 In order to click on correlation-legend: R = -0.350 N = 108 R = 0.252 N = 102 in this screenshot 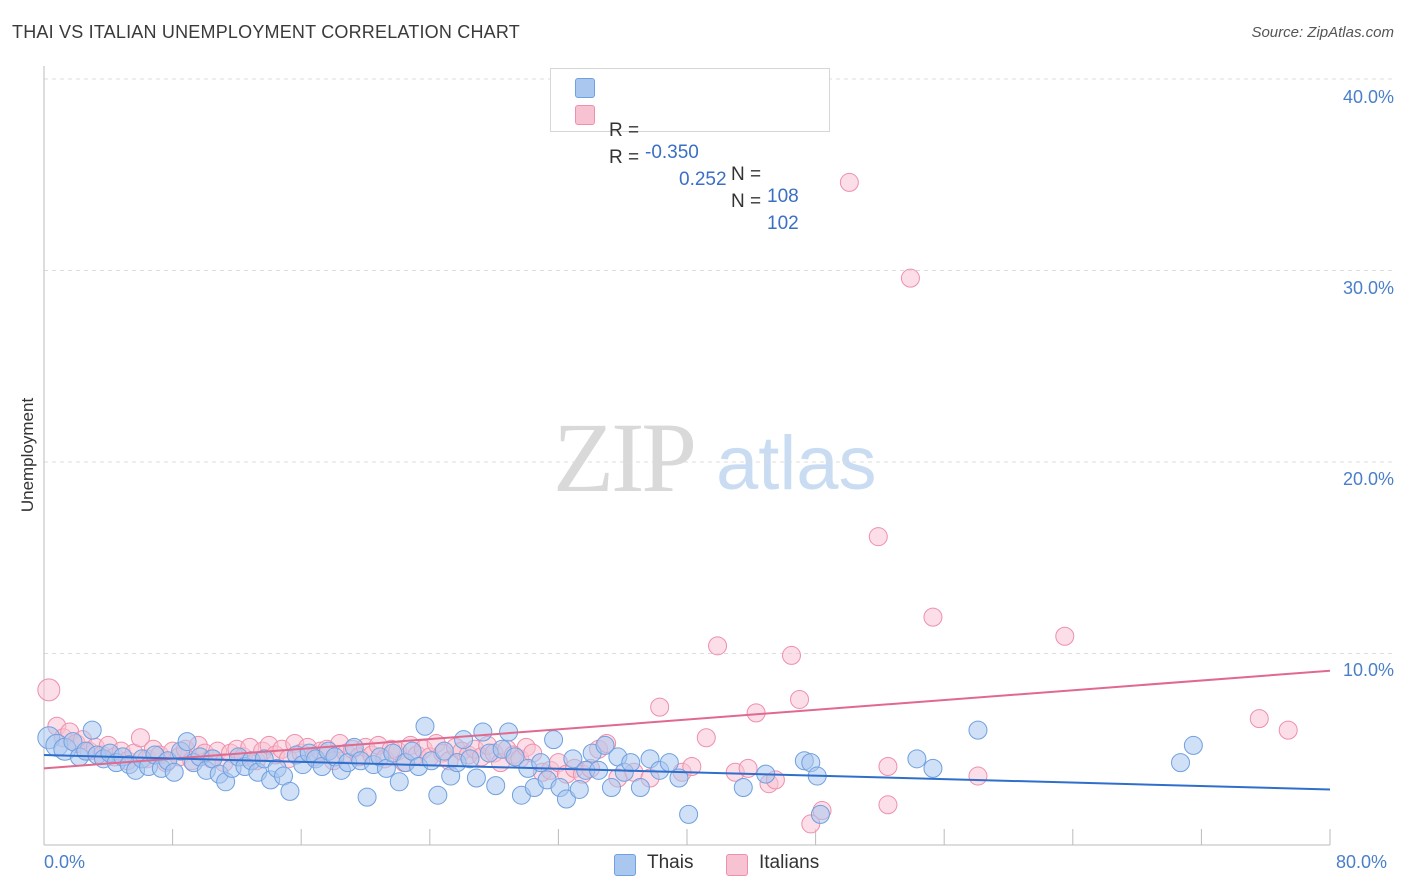, I will do `click(690, 151)`.